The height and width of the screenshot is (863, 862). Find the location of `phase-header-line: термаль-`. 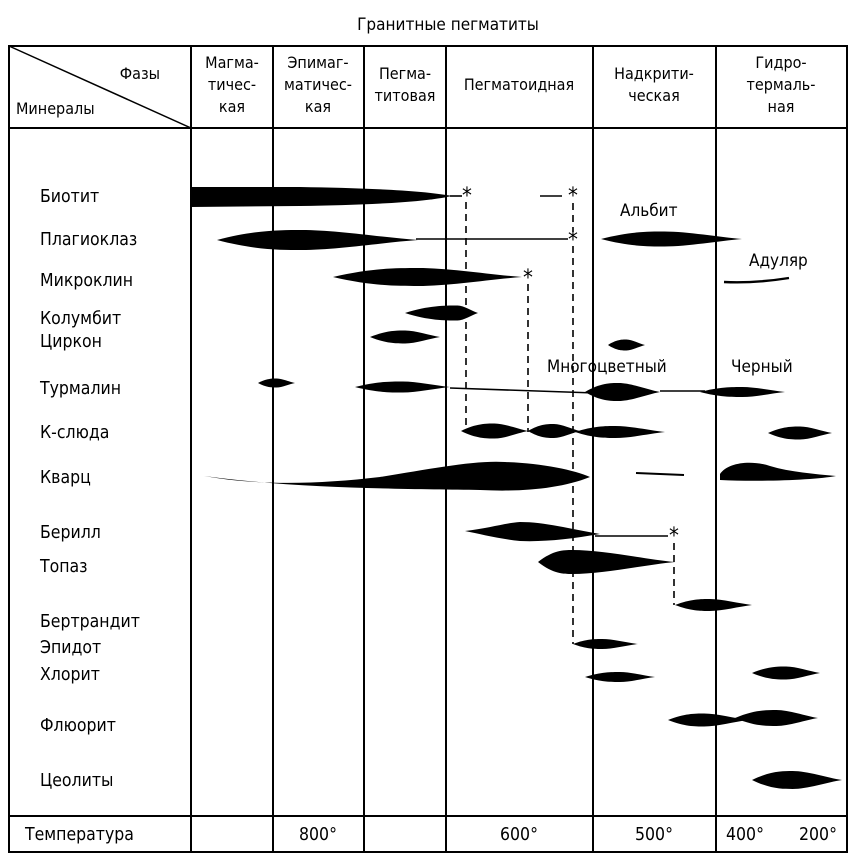

phase-header-line: термаль- is located at coordinates (781, 84).